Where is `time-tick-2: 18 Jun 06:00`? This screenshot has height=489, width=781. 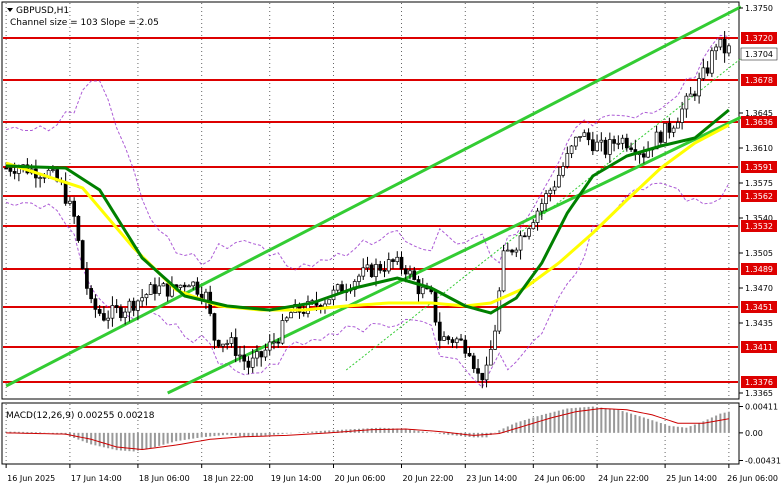 time-tick-2: 18 Jun 06:00 is located at coordinates (164, 478).